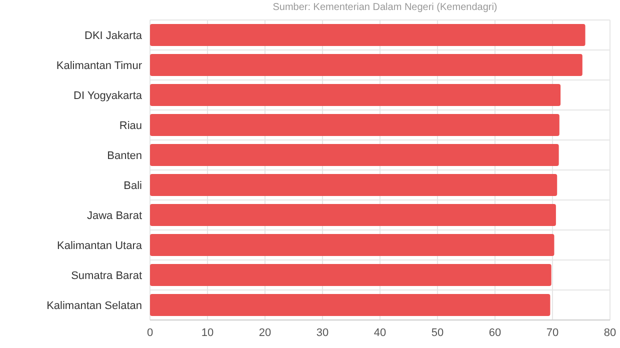 The width and height of the screenshot is (620, 348). I want to click on y-tick-label: Sumatra Barat, so click(106, 276).